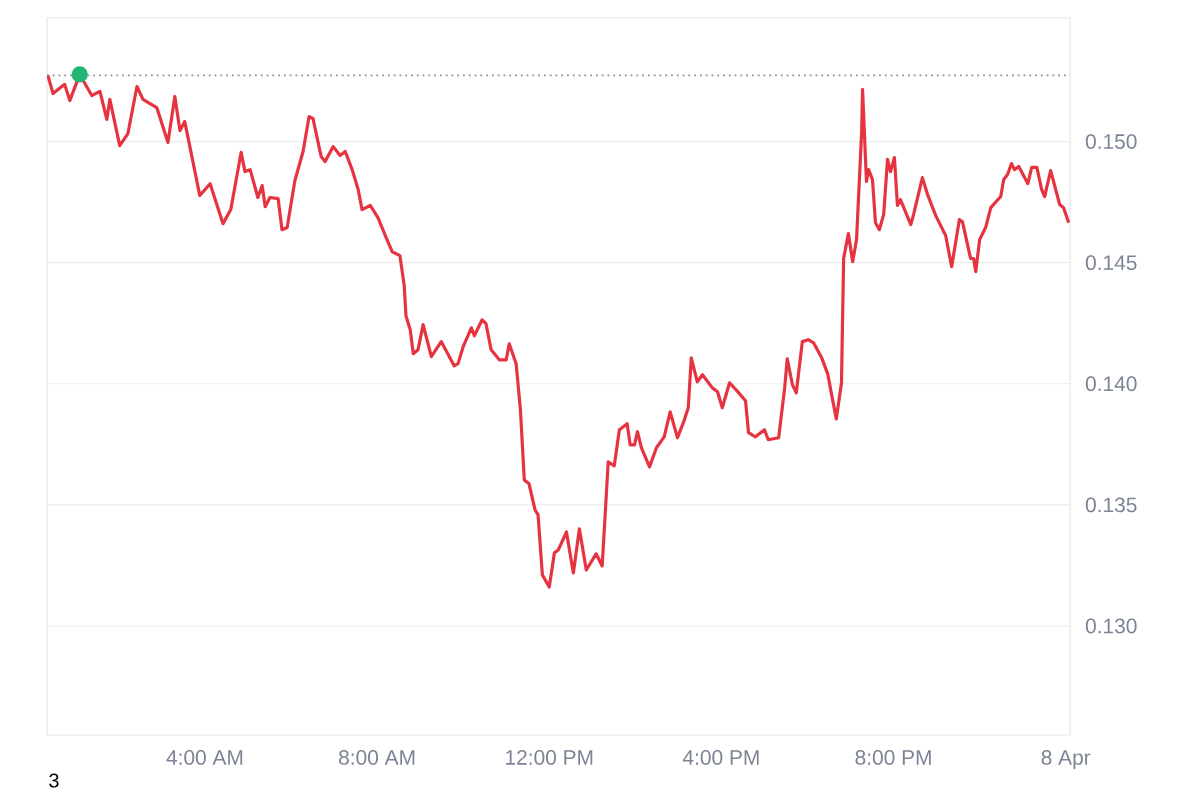 This screenshot has width=1200, height=800. What do you see at coordinates (377, 757) in the screenshot?
I see `x-tick-label: 8:00 AM` at bounding box center [377, 757].